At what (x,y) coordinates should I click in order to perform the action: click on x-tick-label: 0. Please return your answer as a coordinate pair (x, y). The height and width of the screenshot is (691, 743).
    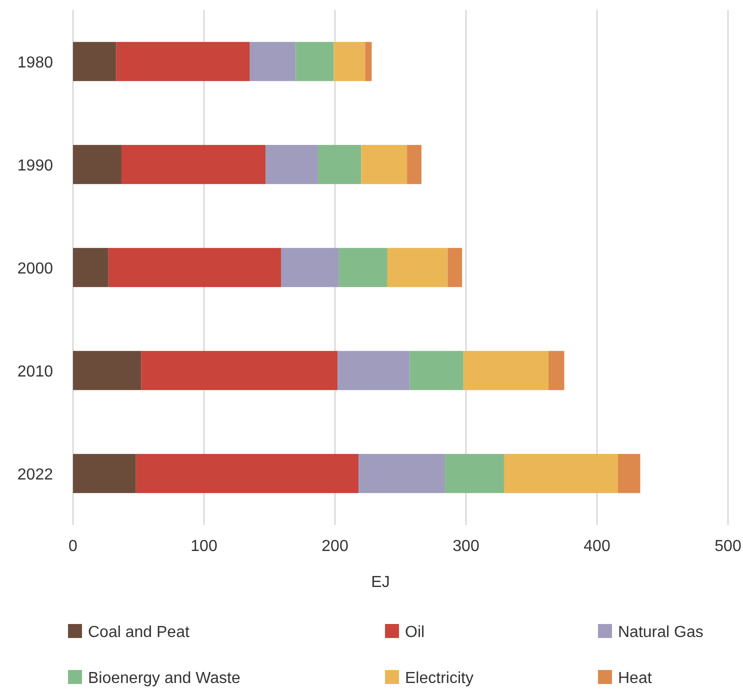
    Looking at the image, I should click on (73, 546).